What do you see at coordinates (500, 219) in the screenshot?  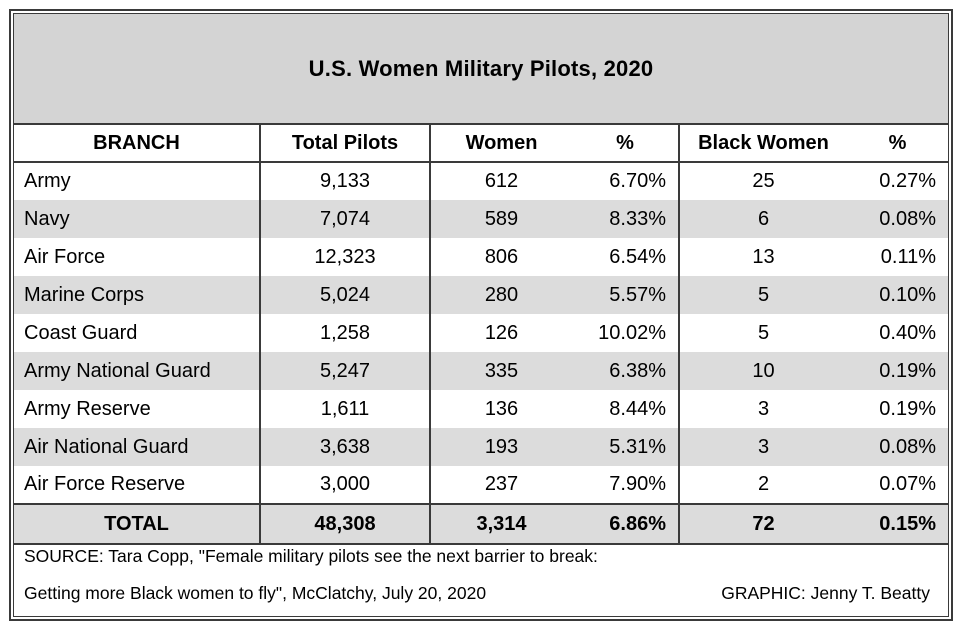 I see `cell-women: 589` at bounding box center [500, 219].